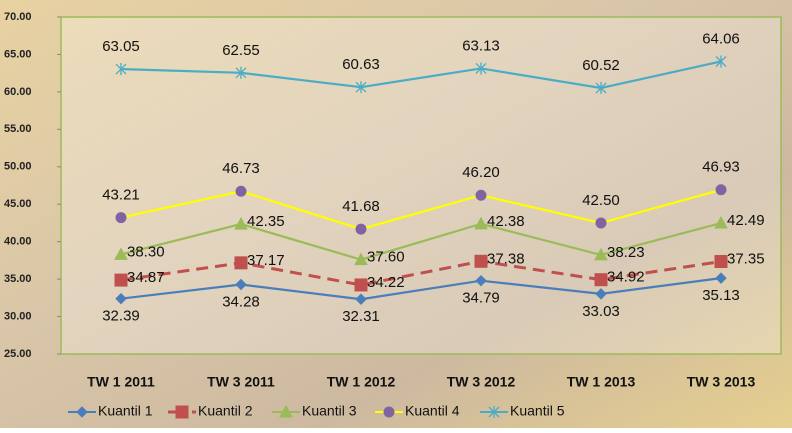  I want to click on data-label: 32.39, so click(121, 316).